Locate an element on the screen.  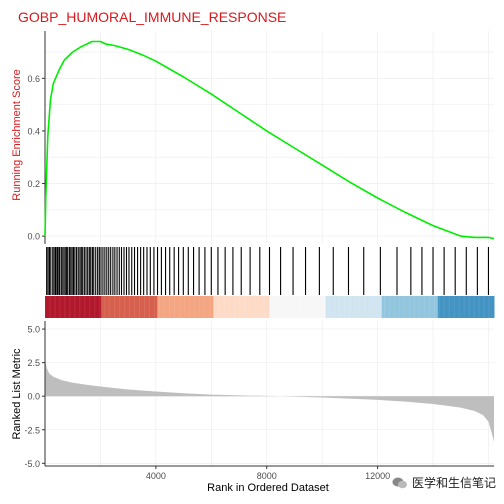
y-tick-label-bottom: 2.5 is located at coordinates (33, 363).